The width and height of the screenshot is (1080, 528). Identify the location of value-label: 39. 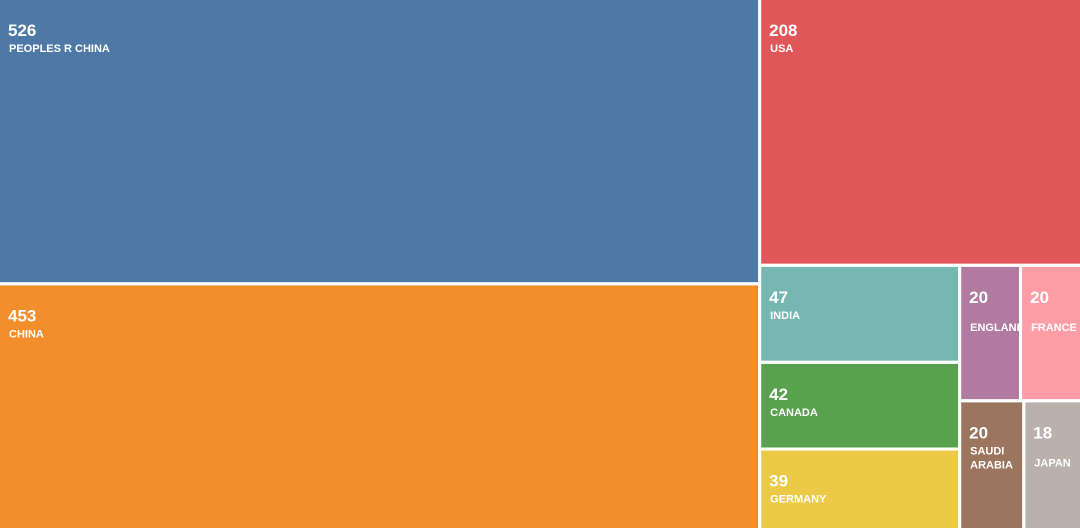
(778, 480).